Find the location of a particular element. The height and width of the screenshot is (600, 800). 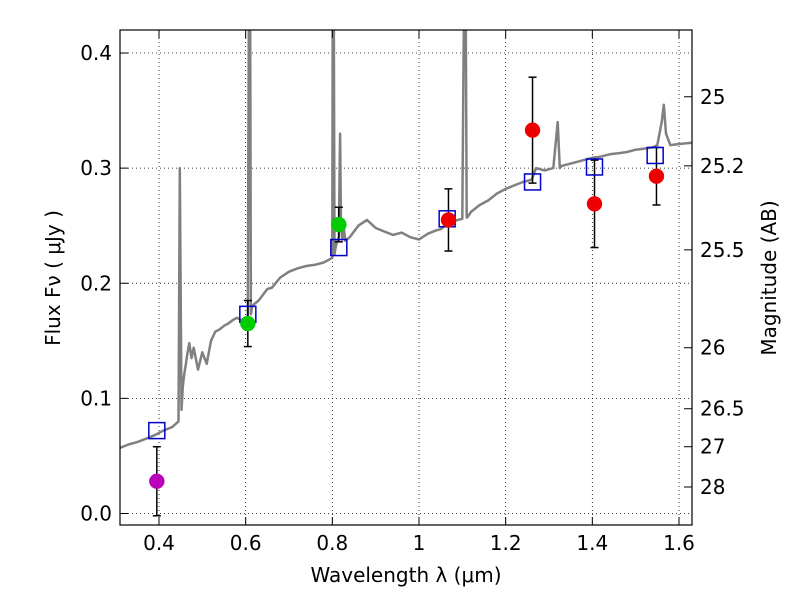

x-tick-label: 1 is located at coordinates (419, 543).